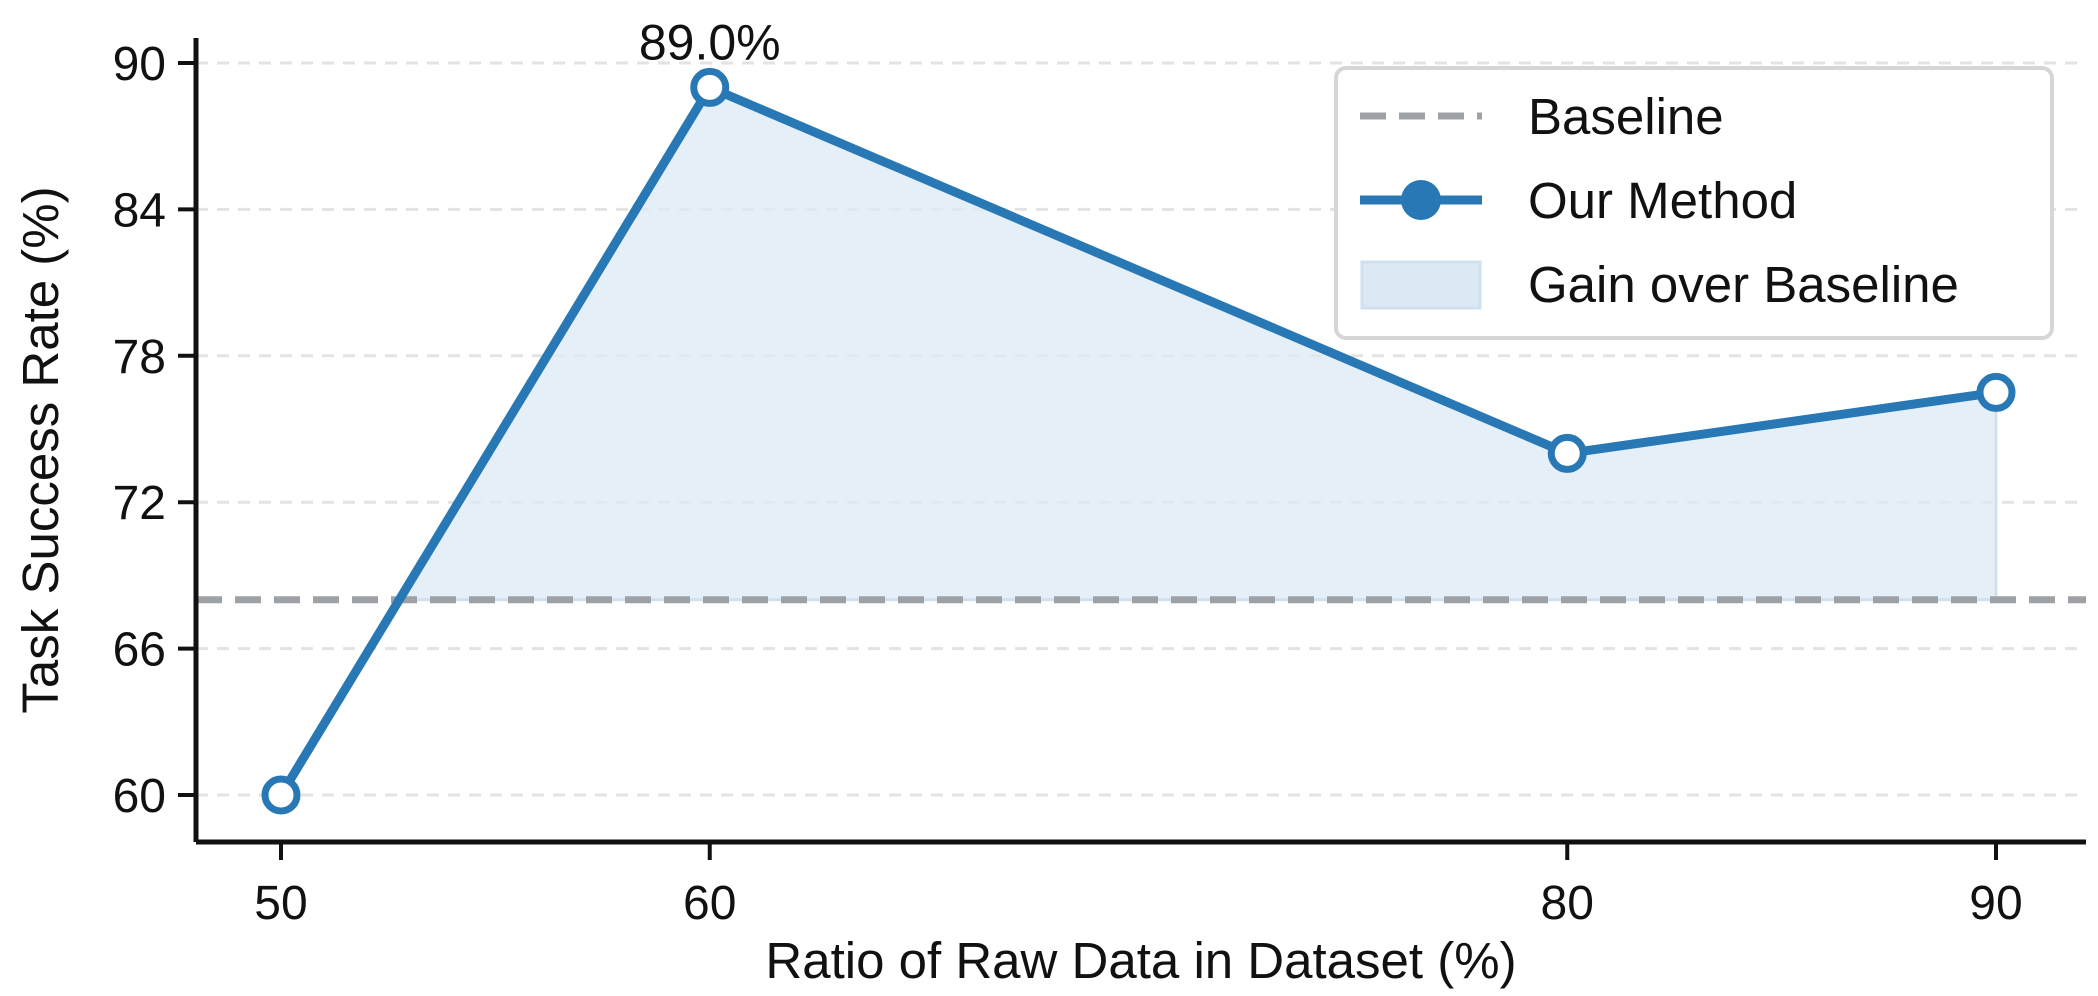  Describe the element at coordinates (154, 430) in the screenshot. I see `y-ticks: 60 66 72 78 84 90` at that location.